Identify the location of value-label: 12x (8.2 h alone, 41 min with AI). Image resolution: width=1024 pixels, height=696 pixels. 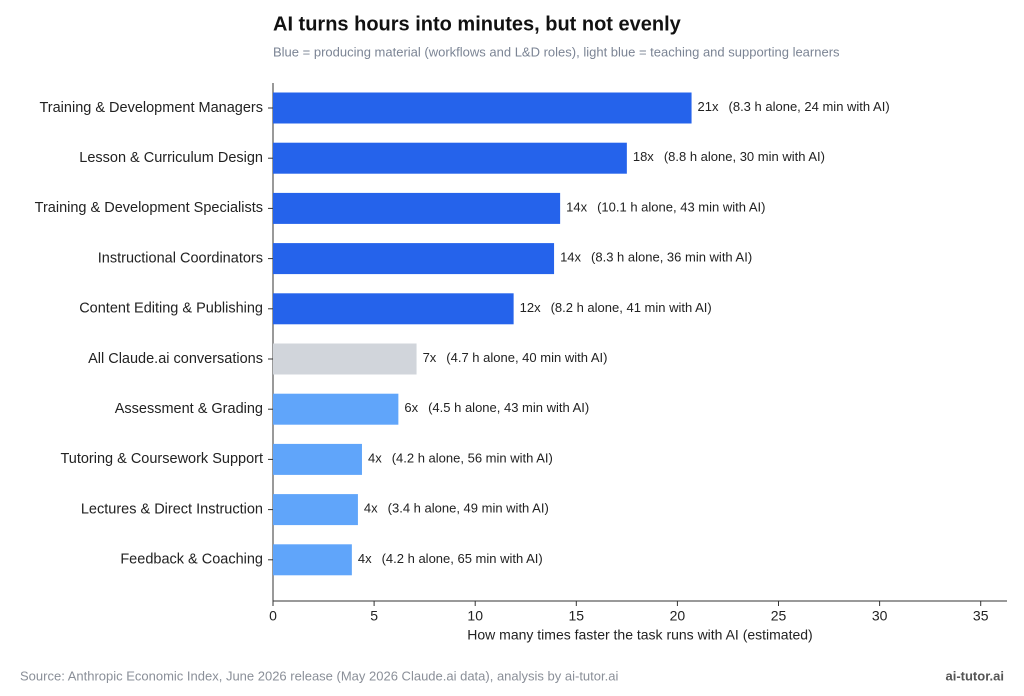
(616, 307).